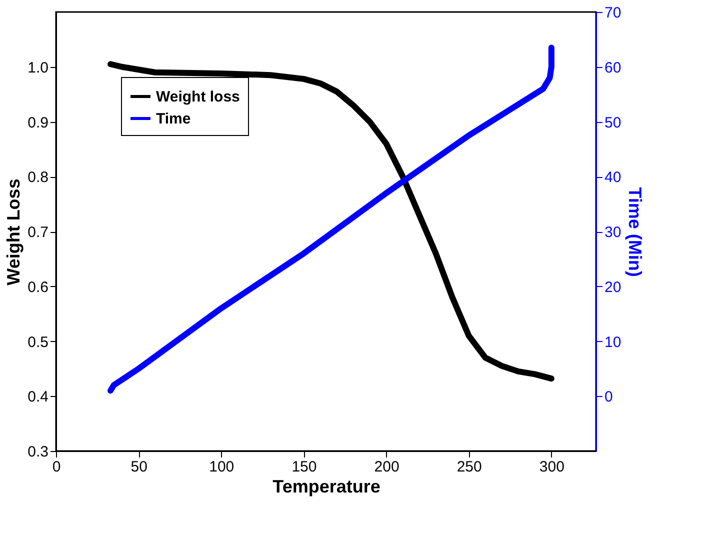 The width and height of the screenshot is (718, 539). Describe the element at coordinates (198, 97) in the screenshot. I see `legend-label: Weight loss` at that location.